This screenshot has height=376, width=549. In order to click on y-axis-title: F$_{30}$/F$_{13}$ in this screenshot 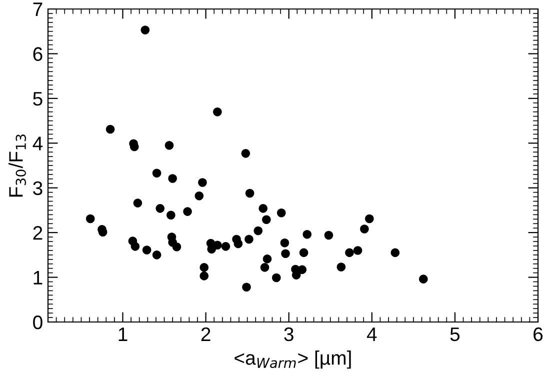, I will do `click(17, 165)`.